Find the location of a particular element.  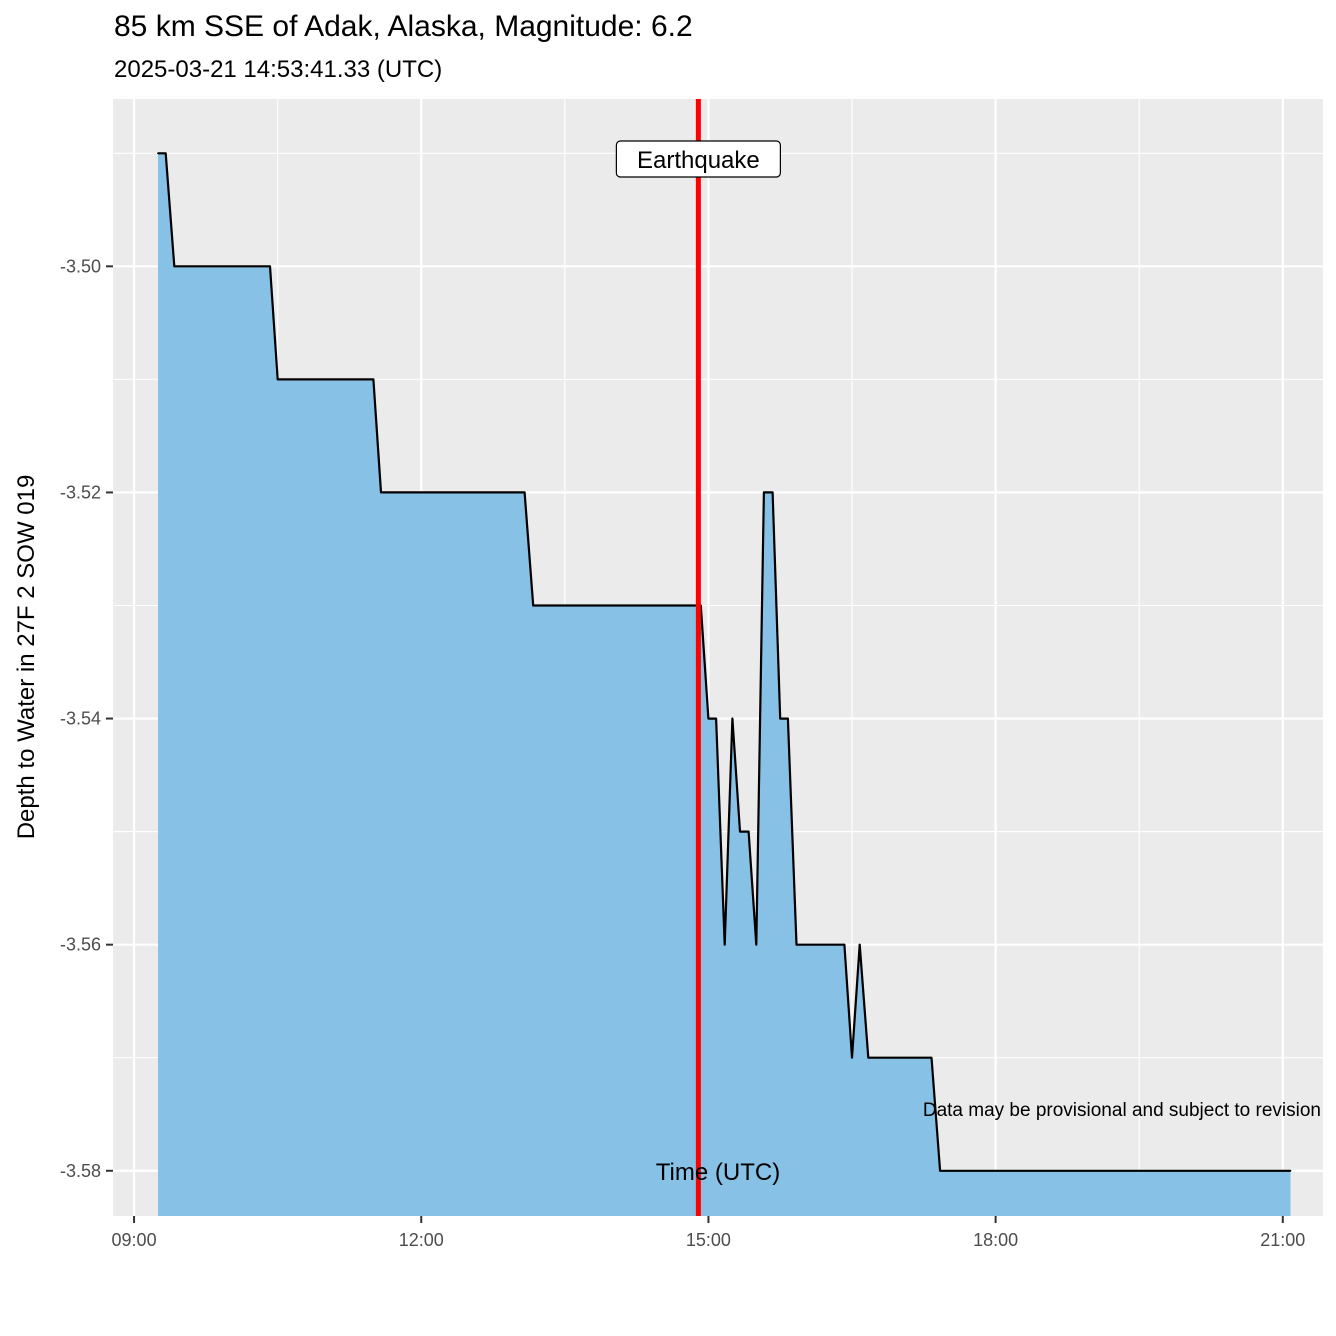

y-tick-label: -3.58 is located at coordinates (80, 1171).